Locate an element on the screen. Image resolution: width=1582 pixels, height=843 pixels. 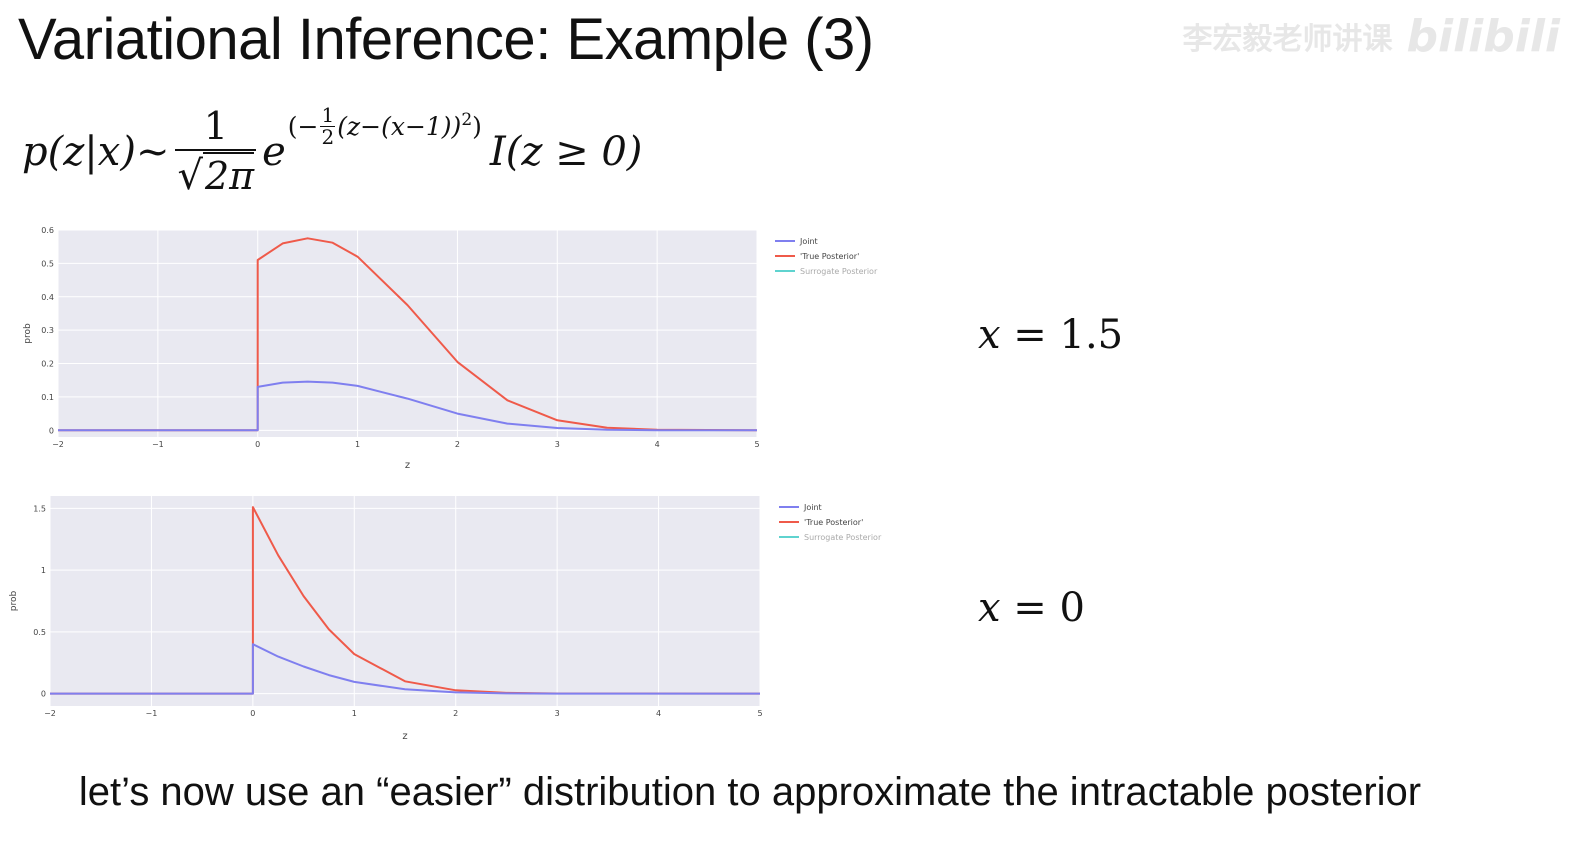
formula-fraction: 1 √2π is located at coordinates (216, 152).